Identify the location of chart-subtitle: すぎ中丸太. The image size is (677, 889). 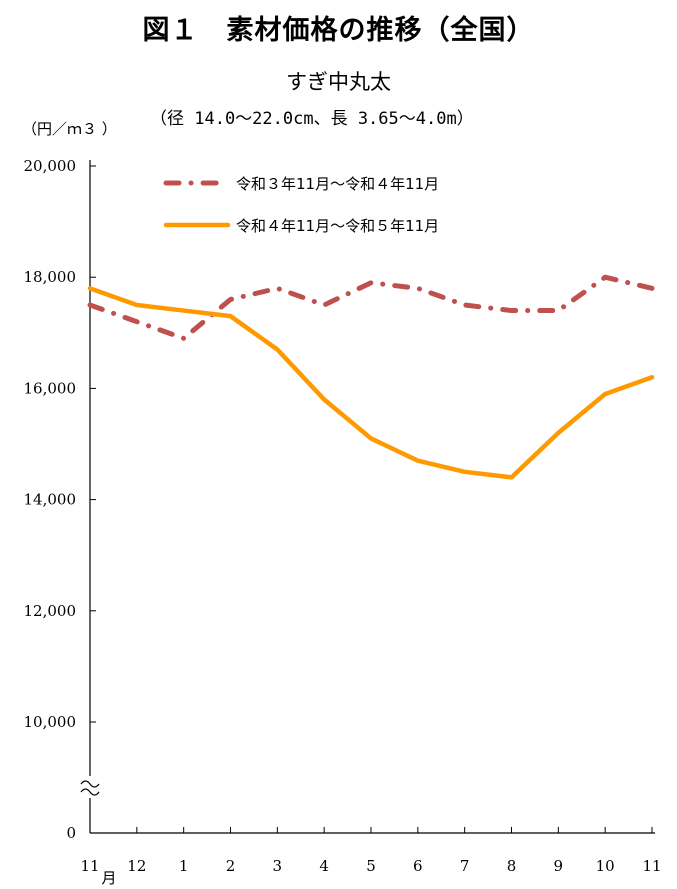
(338, 82).